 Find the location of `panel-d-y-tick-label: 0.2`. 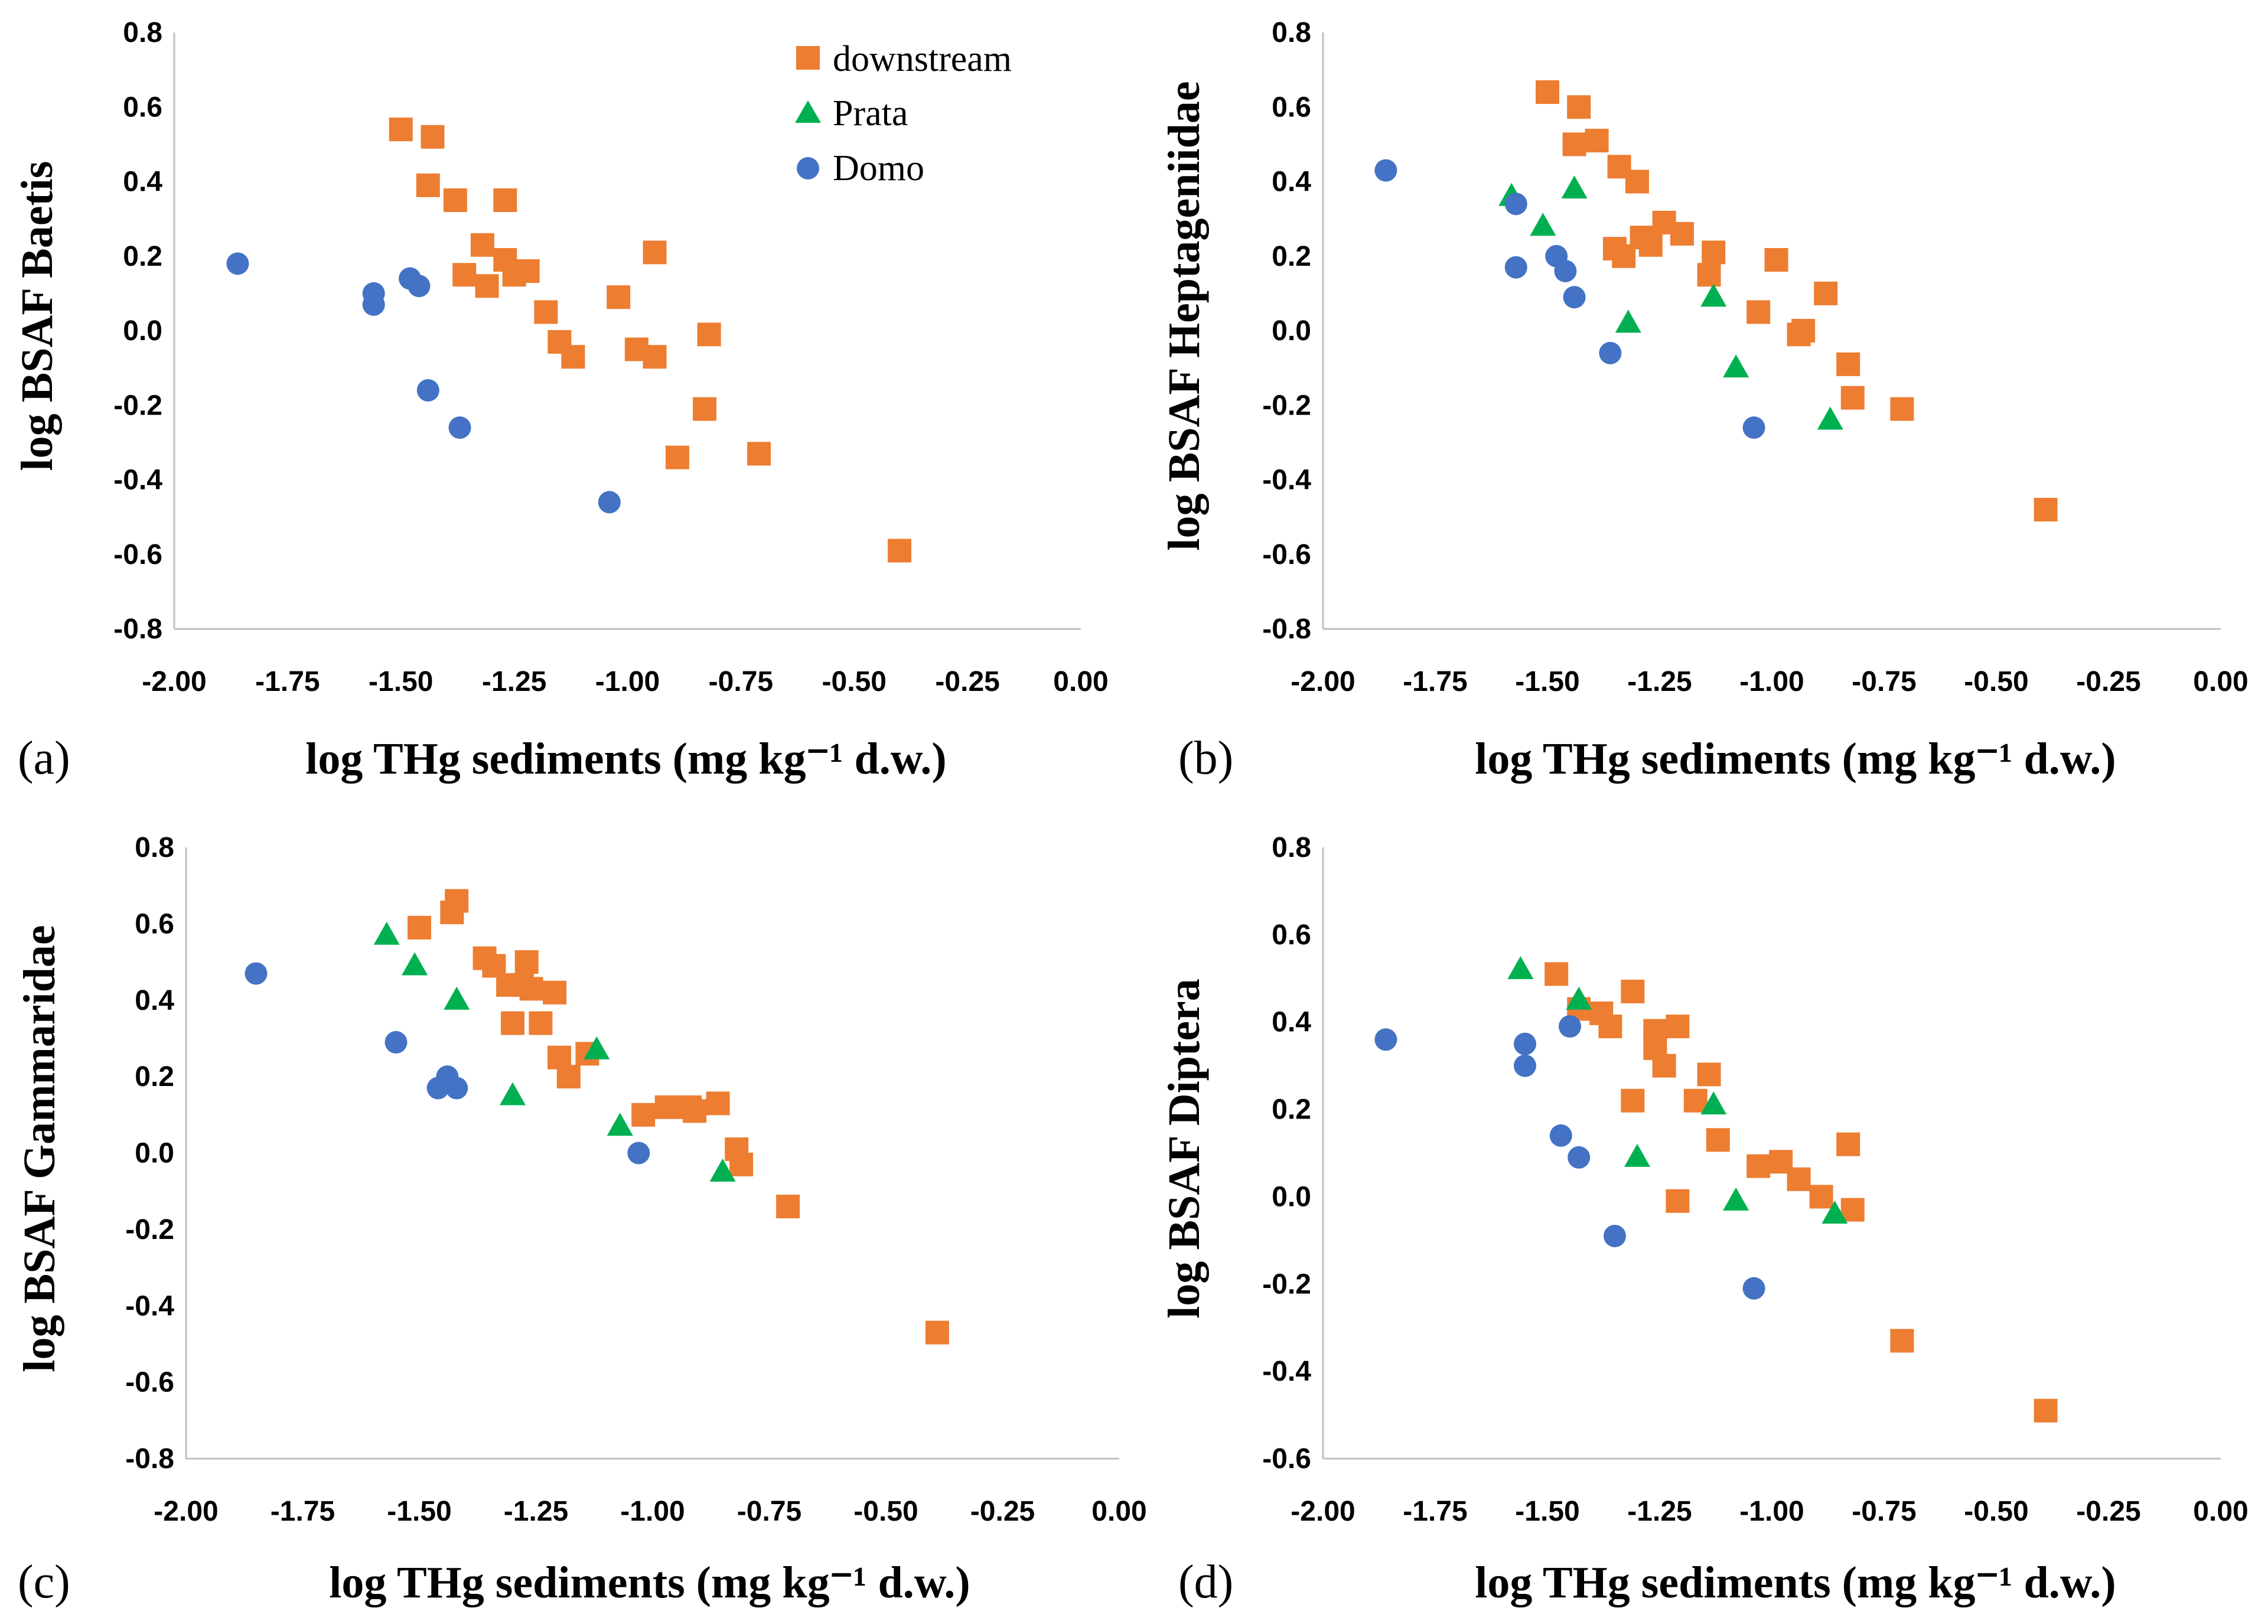

panel-d-y-tick-label: 0.2 is located at coordinates (1291, 1110).